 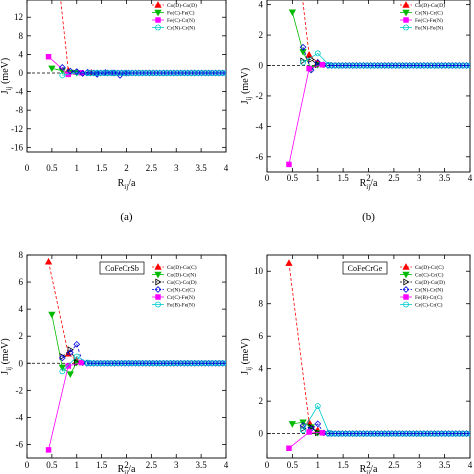 What do you see at coordinates (173, 13) in the screenshot?
I see `legend-entry: Fe(C)-Fe(C)` at bounding box center [173, 13].